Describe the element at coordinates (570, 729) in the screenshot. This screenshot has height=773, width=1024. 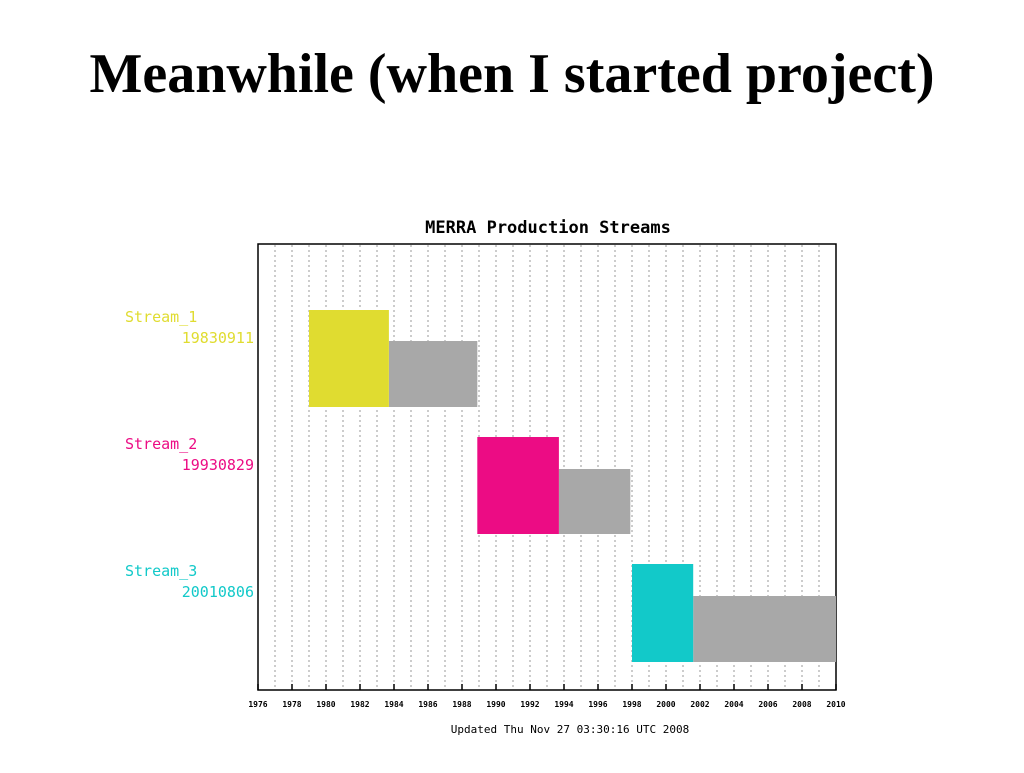
I see `chart-footer: Updated Thu Nov 27 03:30:16 UTC 2008` at that location.